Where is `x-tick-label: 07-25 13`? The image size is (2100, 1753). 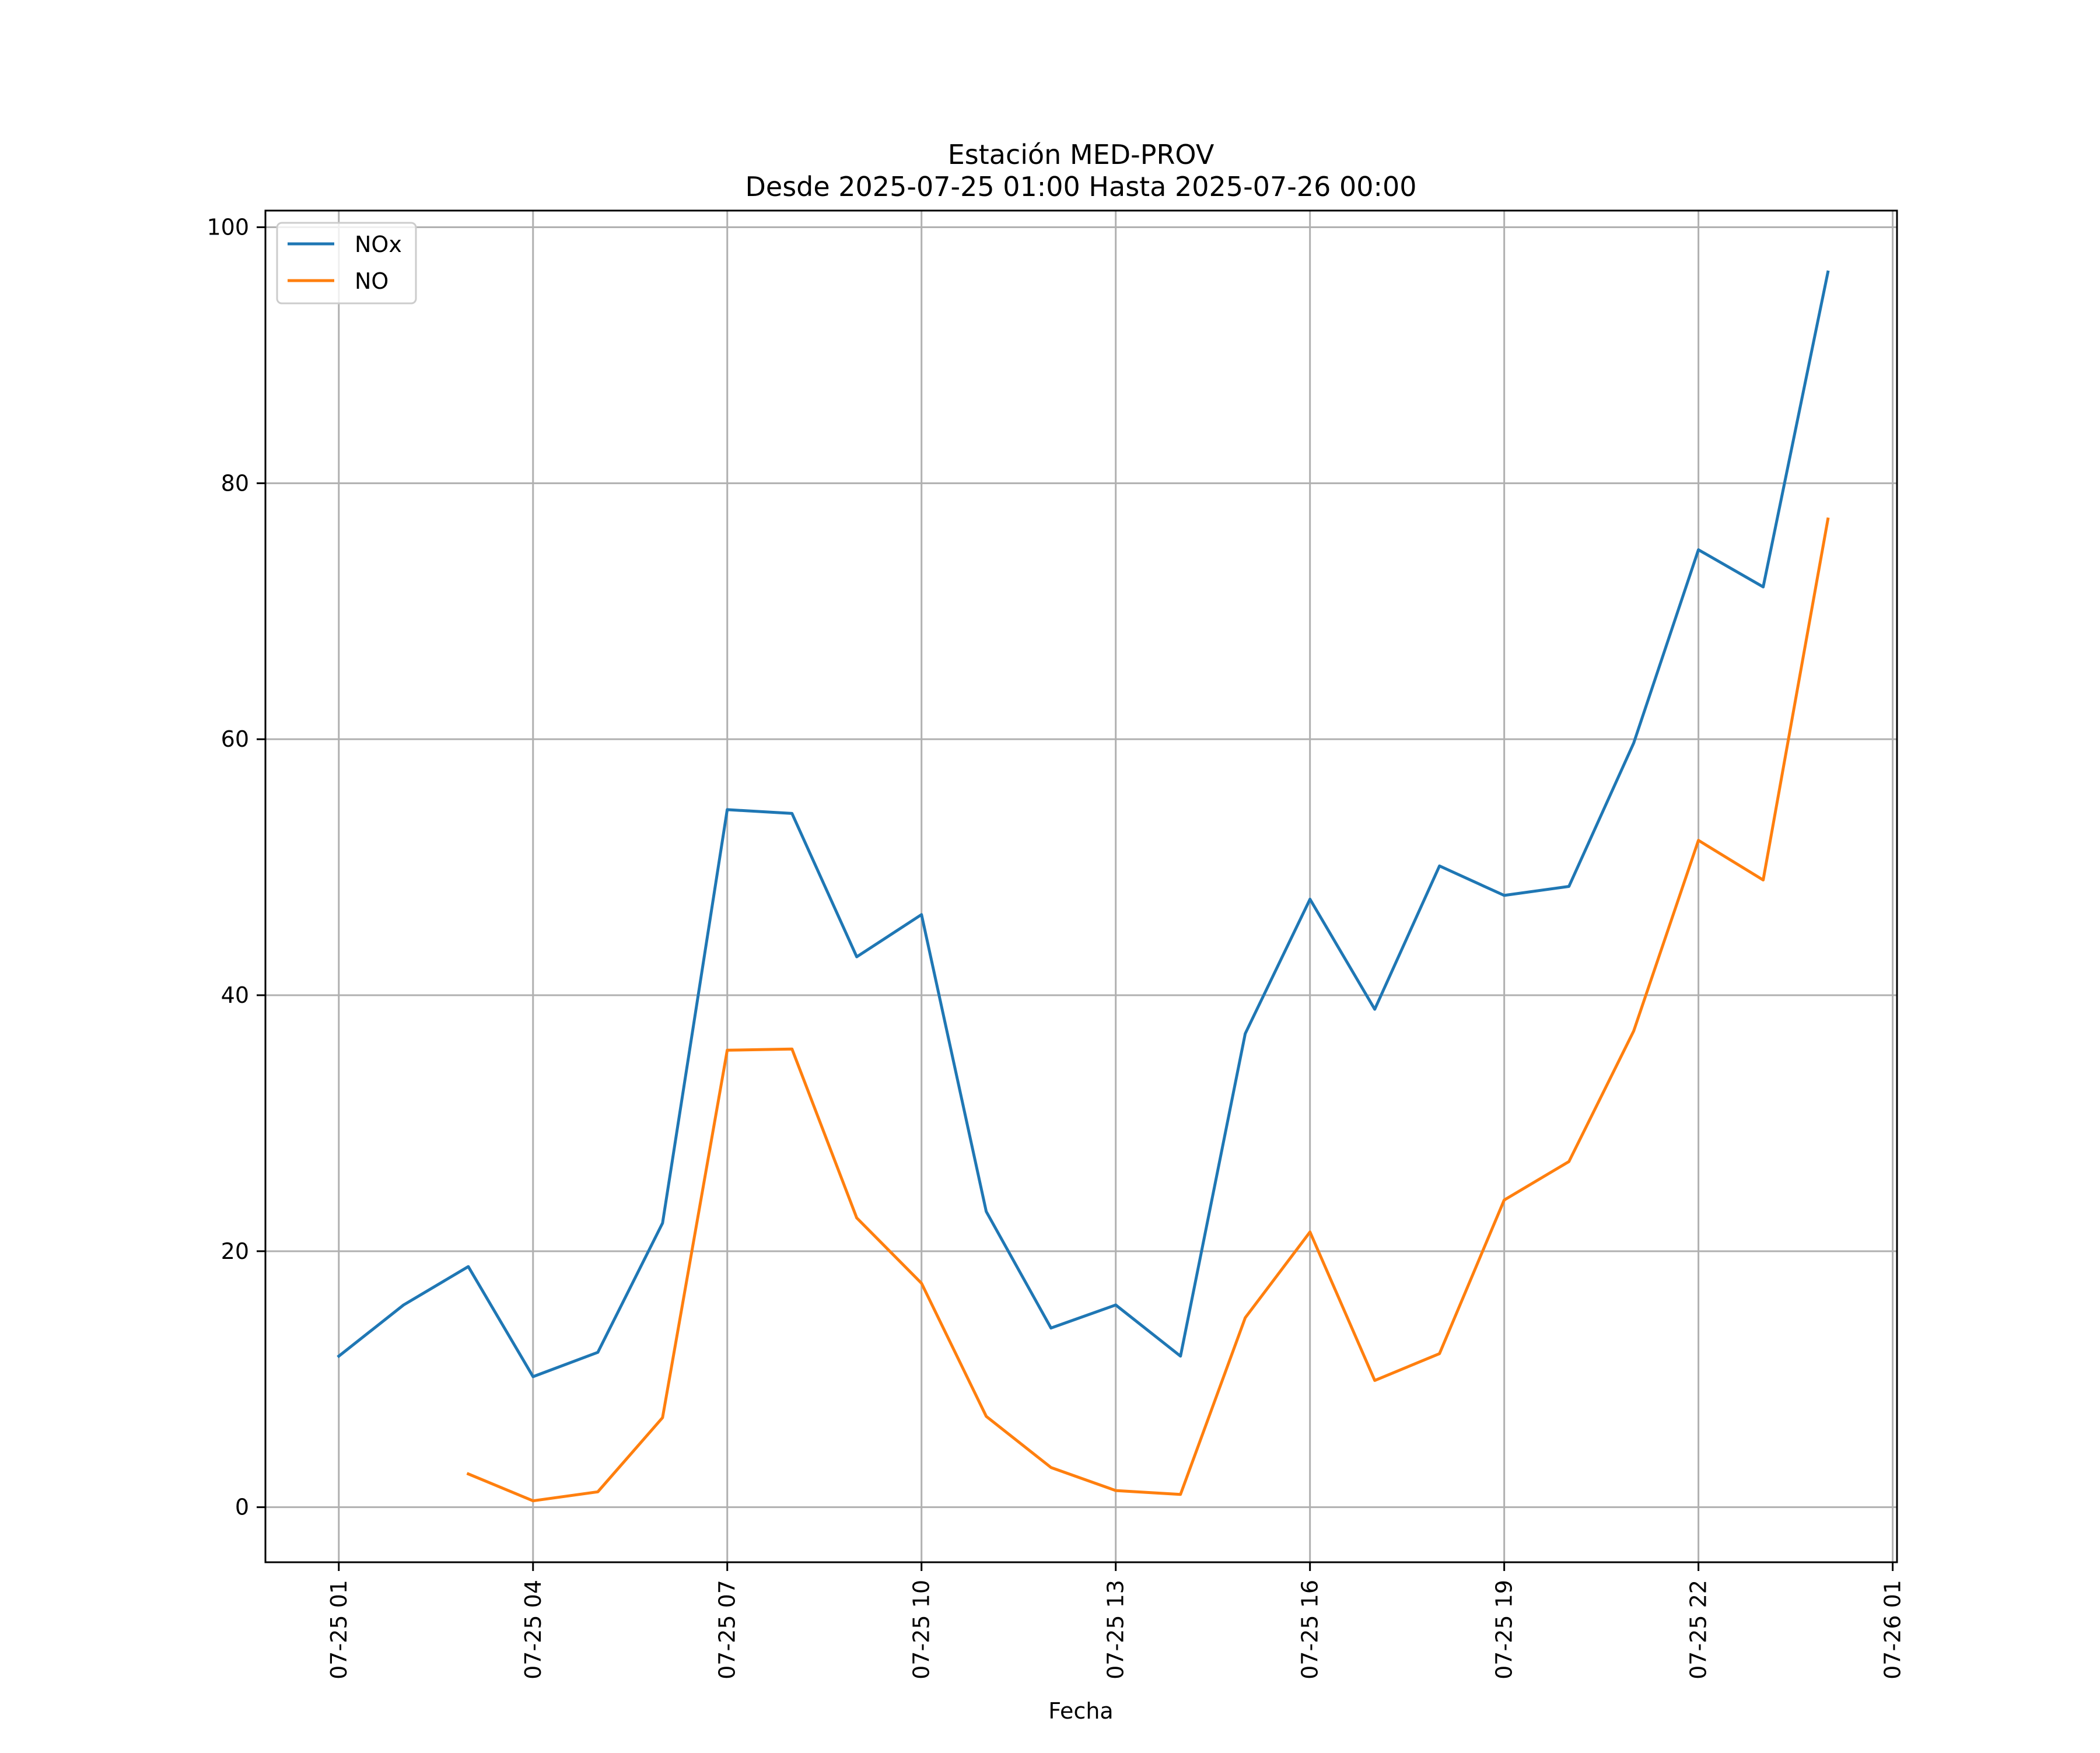 x-tick-label: 07-25 13 is located at coordinates (1116, 1629).